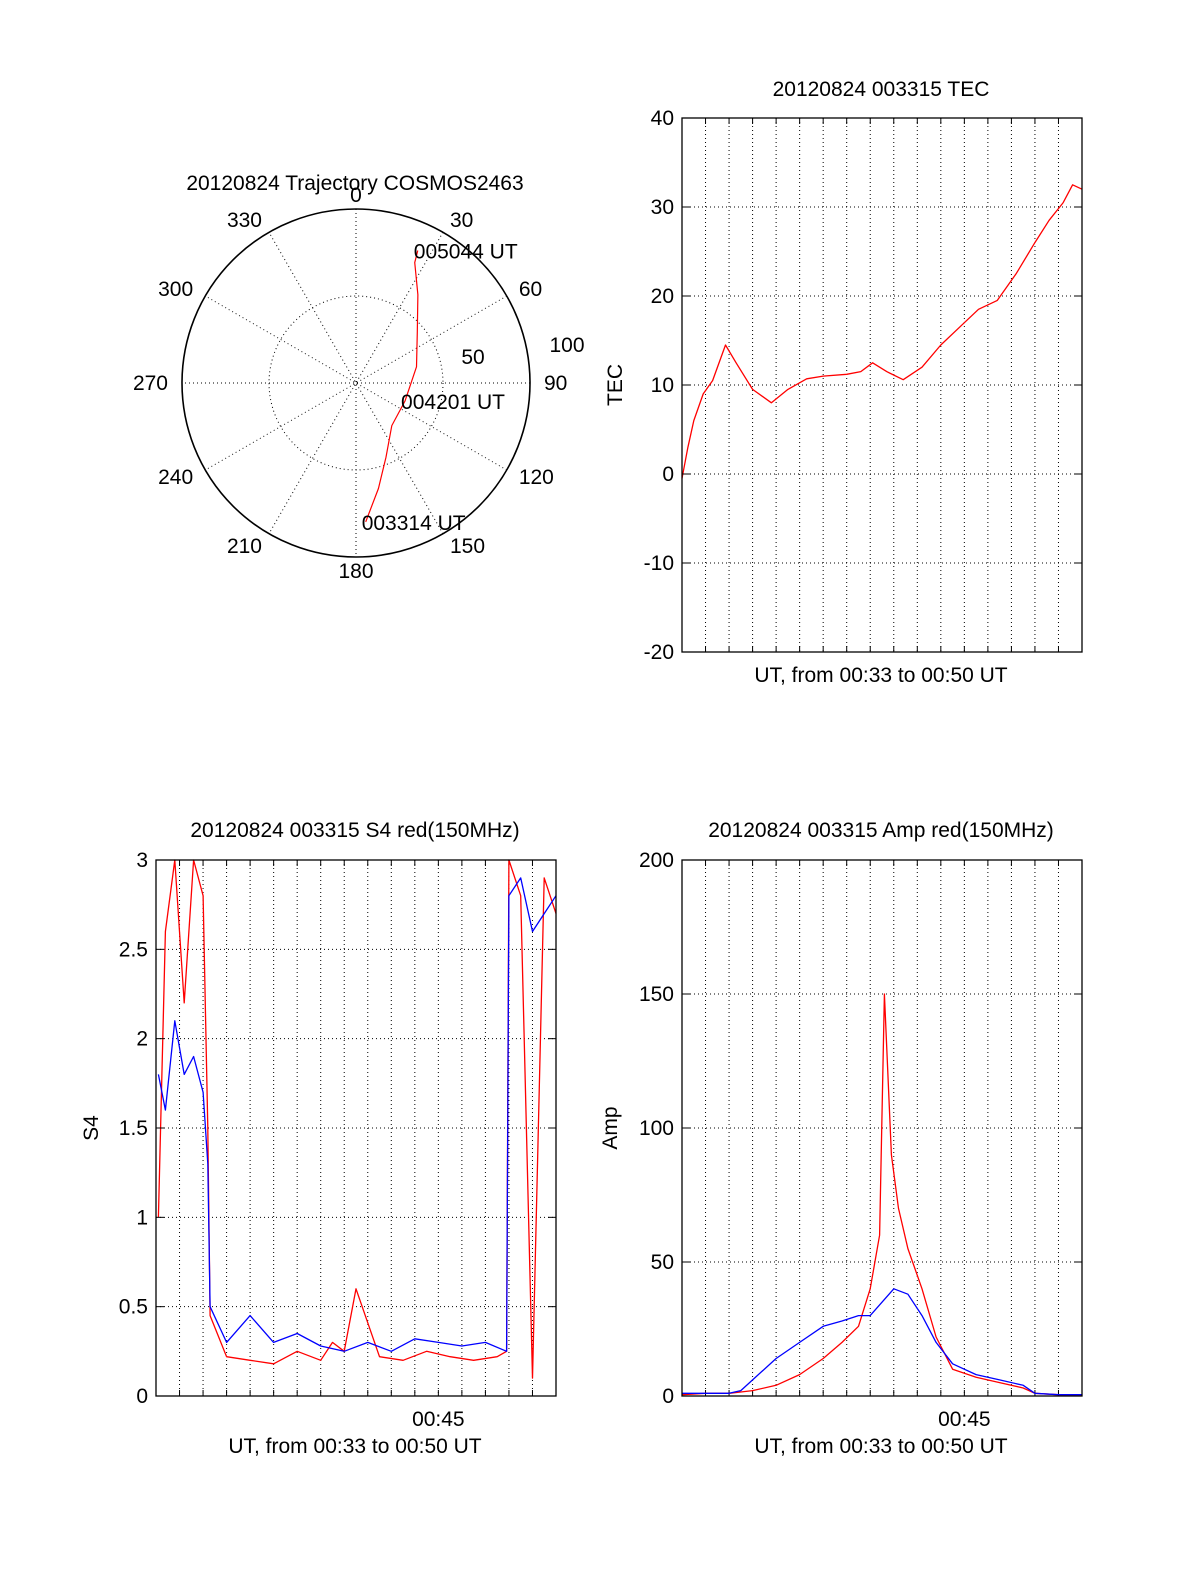 The width and height of the screenshot is (1200, 1575). I want to click on y-tick-label: 200, so click(656, 860).